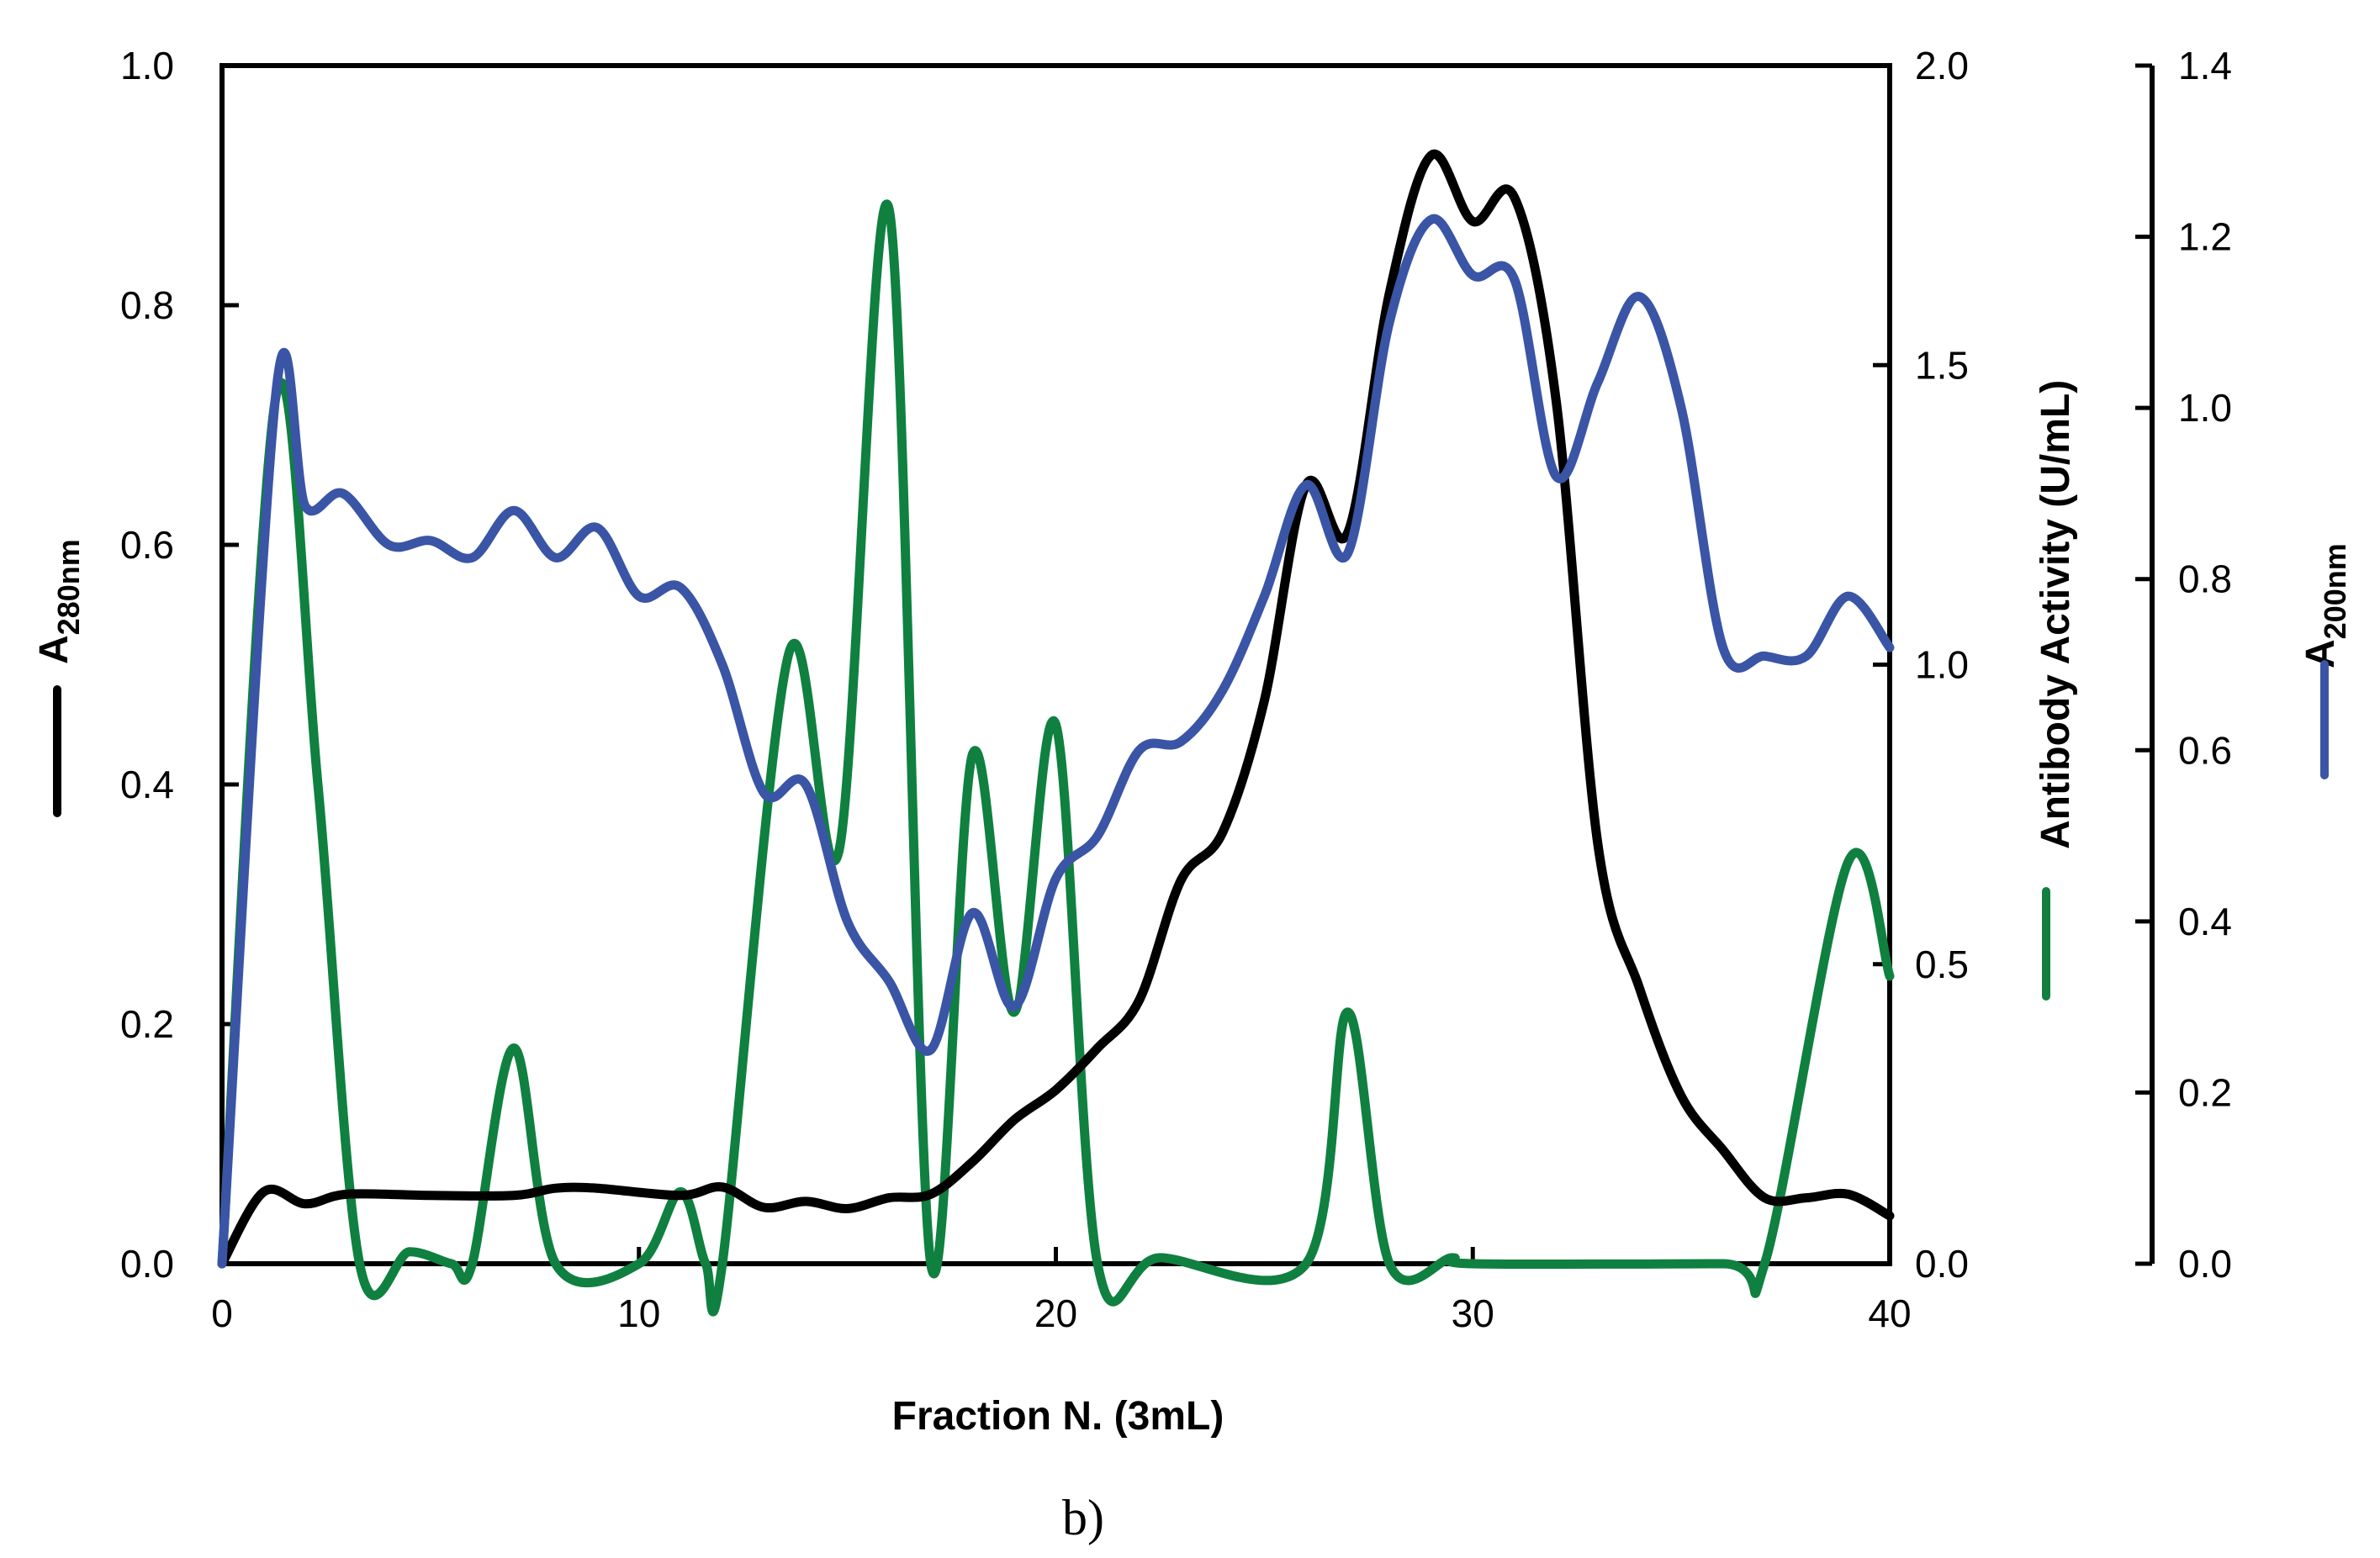 The width and height of the screenshot is (2380, 1558). What do you see at coordinates (1473, 1313) in the screenshot?
I see `tick-label: 30` at bounding box center [1473, 1313].